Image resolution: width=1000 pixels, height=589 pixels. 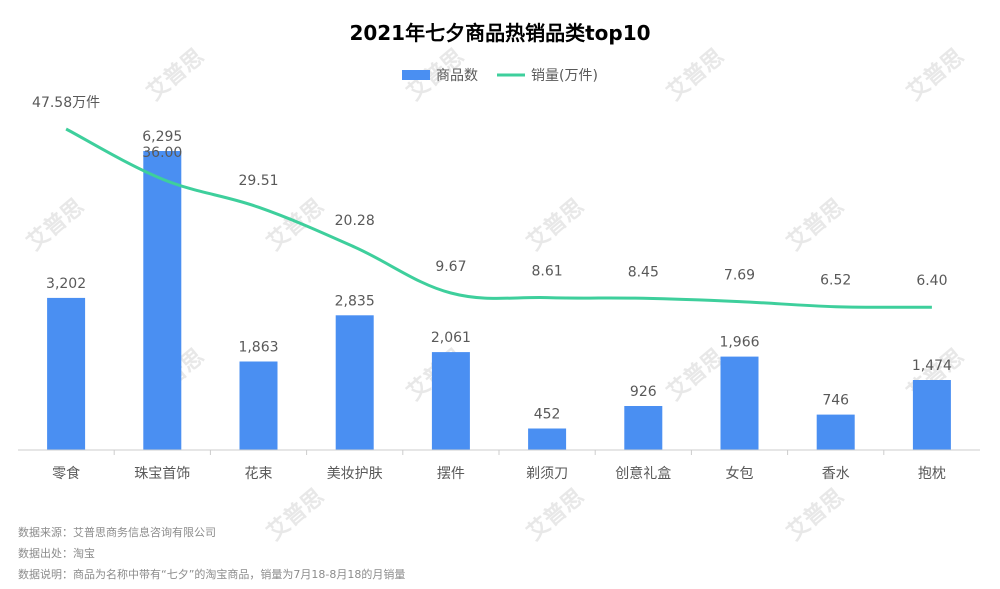 I want to click on x-tick-label: 零食, so click(x=66, y=473).